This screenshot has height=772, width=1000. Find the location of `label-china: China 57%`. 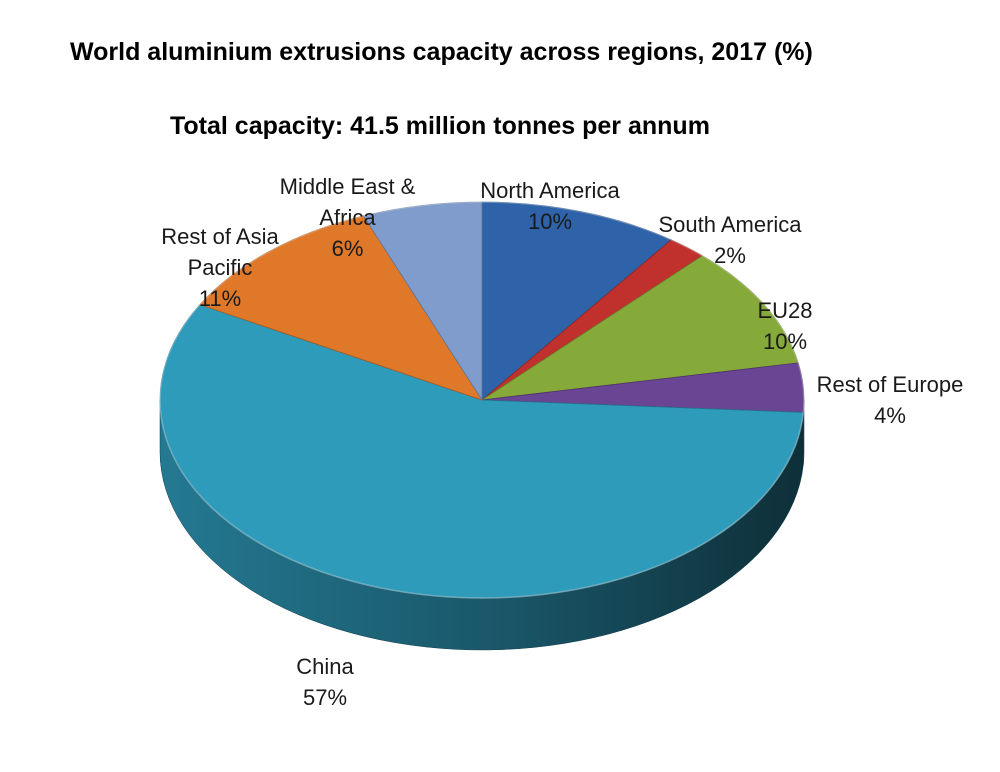

label-china: China 57% is located at coordinates (325, 682).